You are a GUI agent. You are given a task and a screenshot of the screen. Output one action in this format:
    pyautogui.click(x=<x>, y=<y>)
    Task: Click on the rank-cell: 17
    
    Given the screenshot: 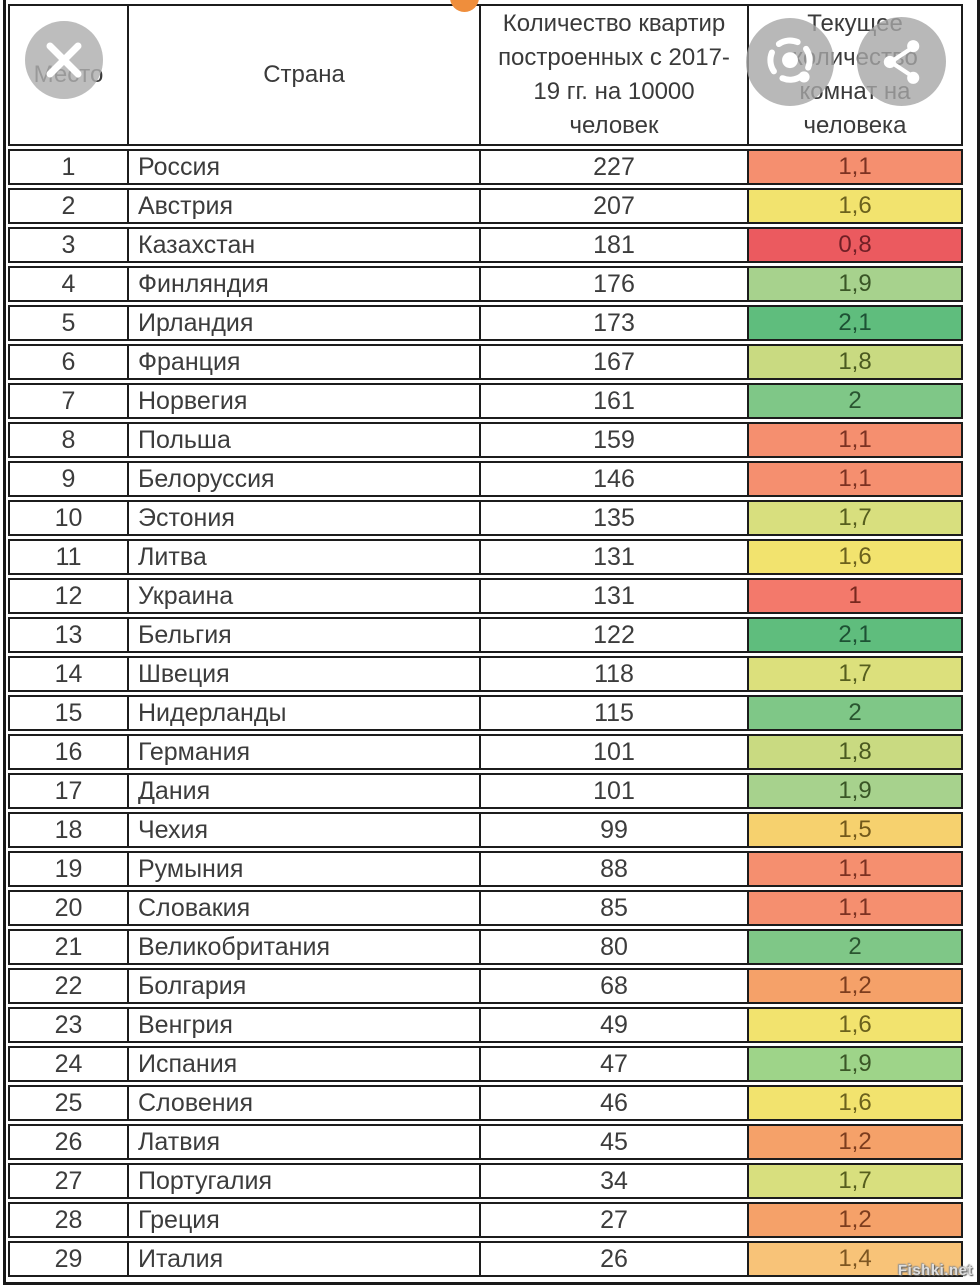 What is the action you would take?
    pyautogui.click(x=68, y=791)
    